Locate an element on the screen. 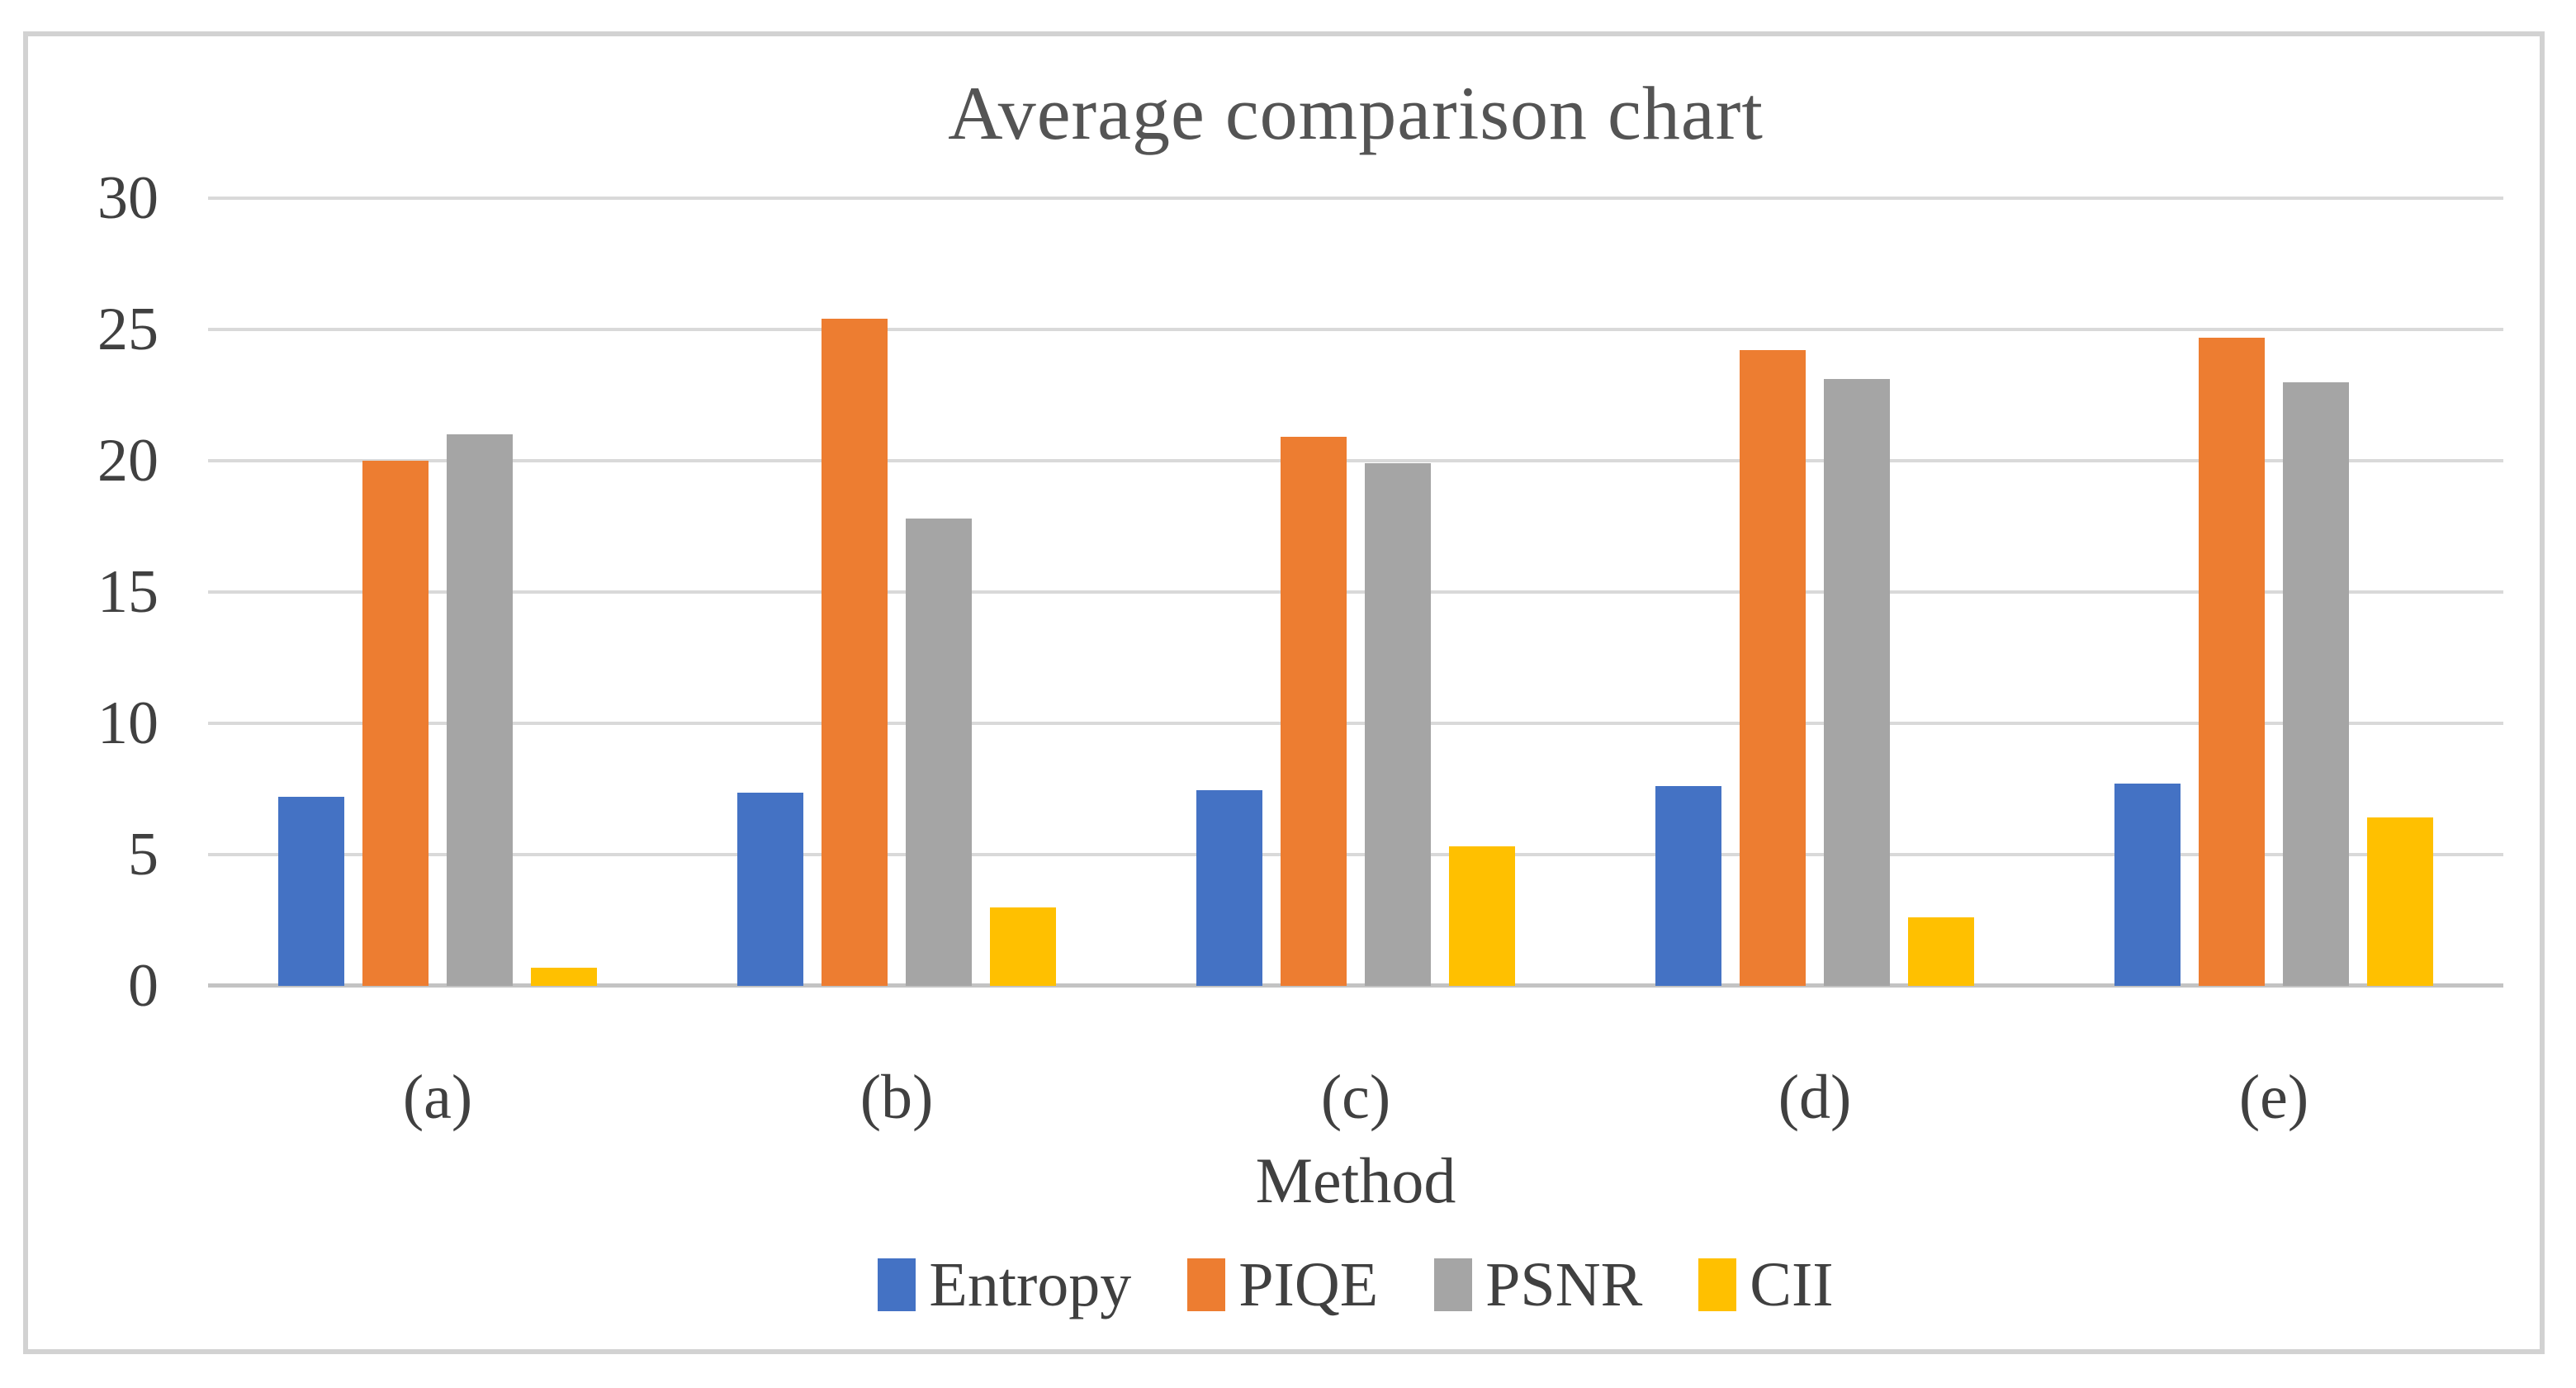 This screenshot has width=2576, height=1388. bar-piqe-b is located at coordinates (855, 652).